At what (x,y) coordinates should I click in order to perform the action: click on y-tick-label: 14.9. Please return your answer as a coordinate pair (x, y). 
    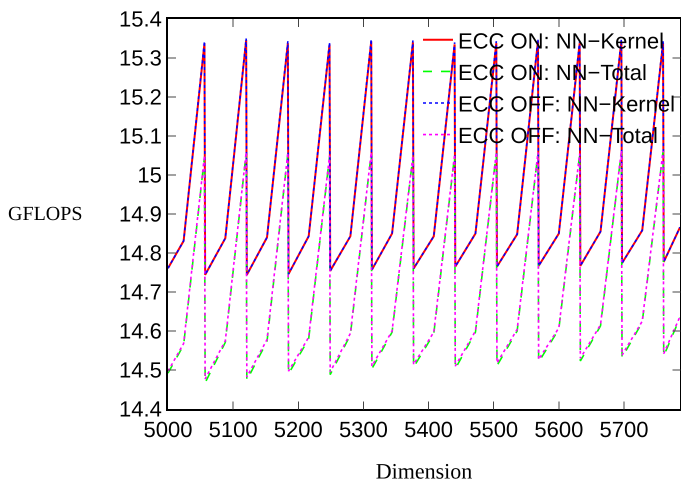
    Looking at the image, I should click on (140, 214).